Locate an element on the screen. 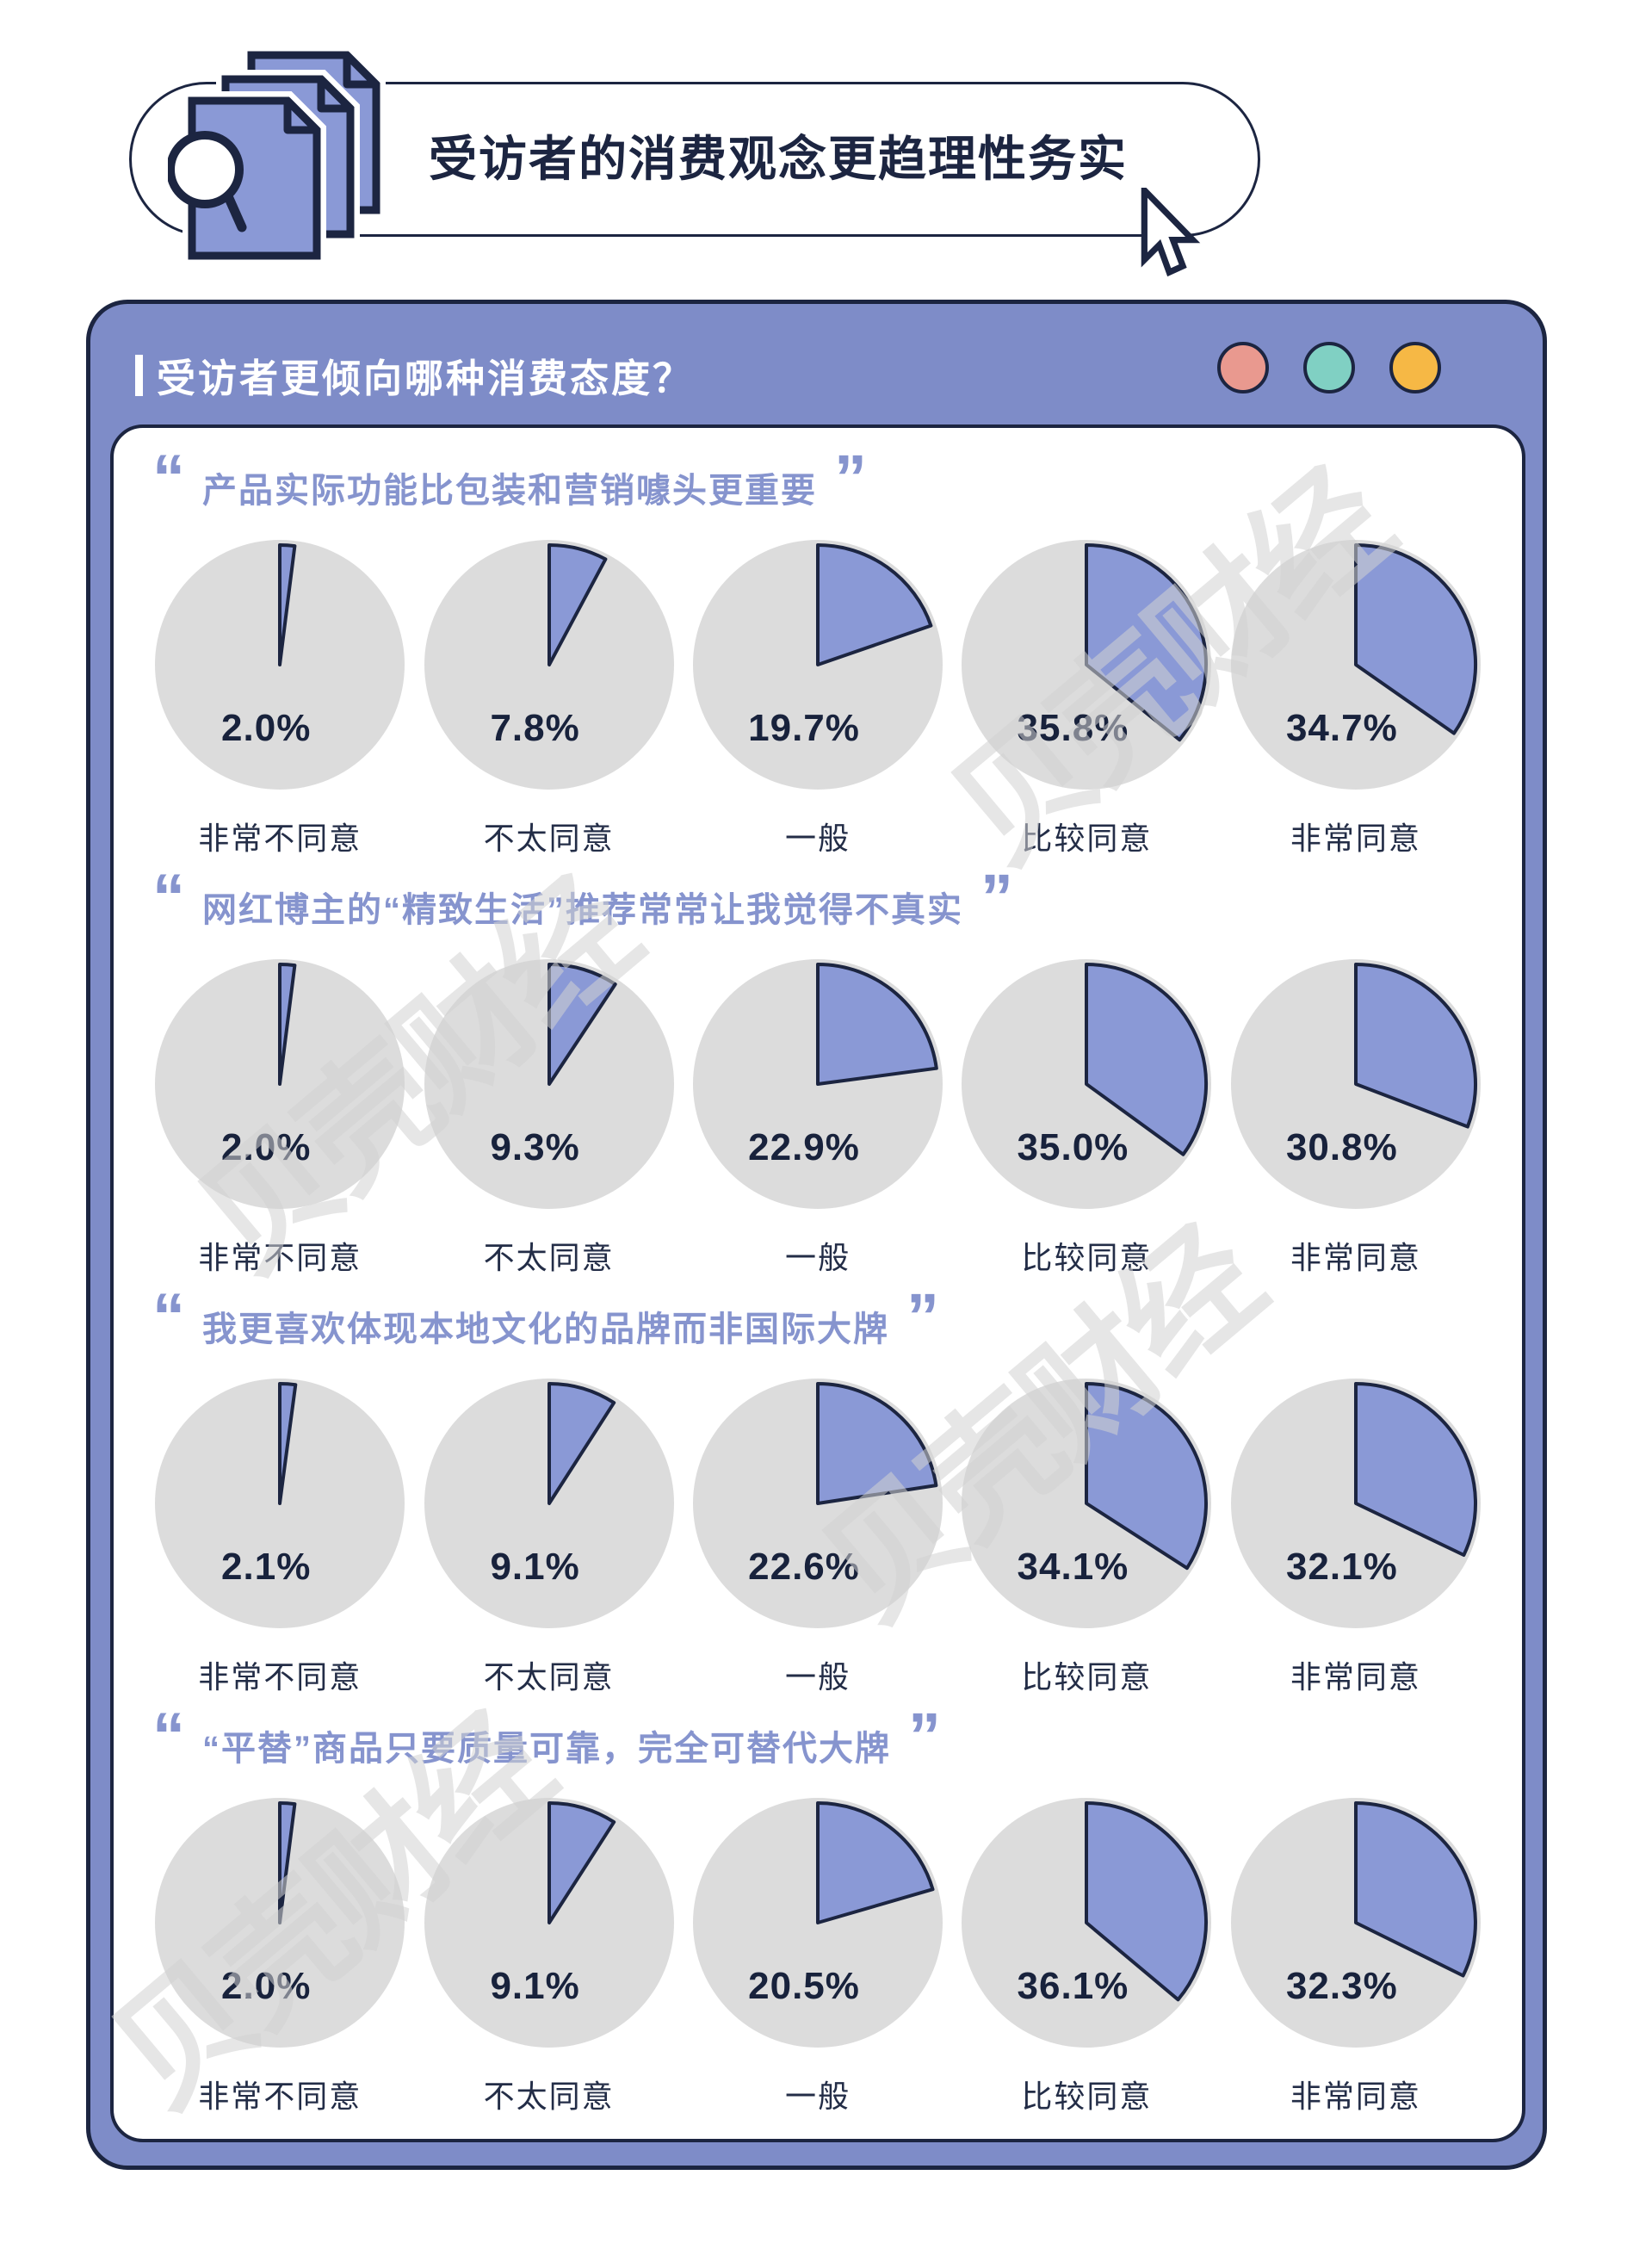  pie-percent-label: 36.1% is located at coordinates (1073, 1986).